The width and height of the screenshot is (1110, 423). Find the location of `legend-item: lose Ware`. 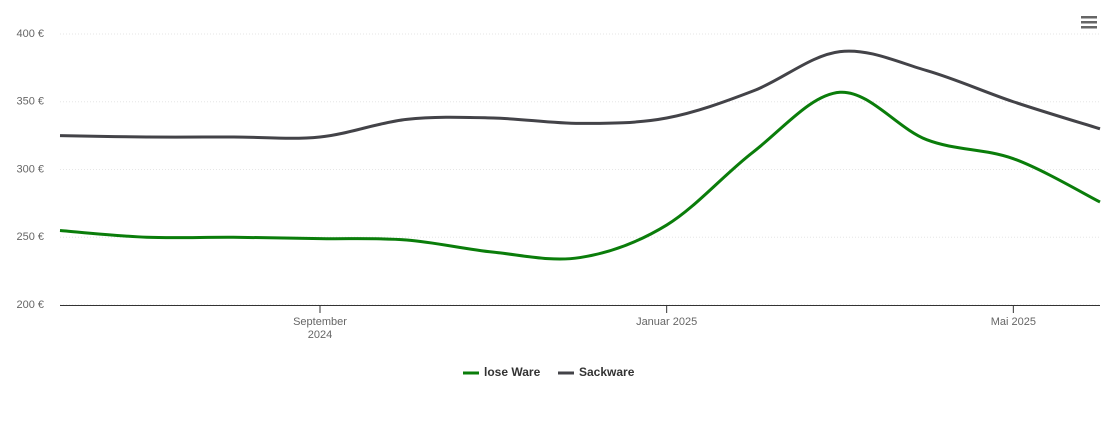

legend-item: lose Ware is located at coordinates (502, 372).